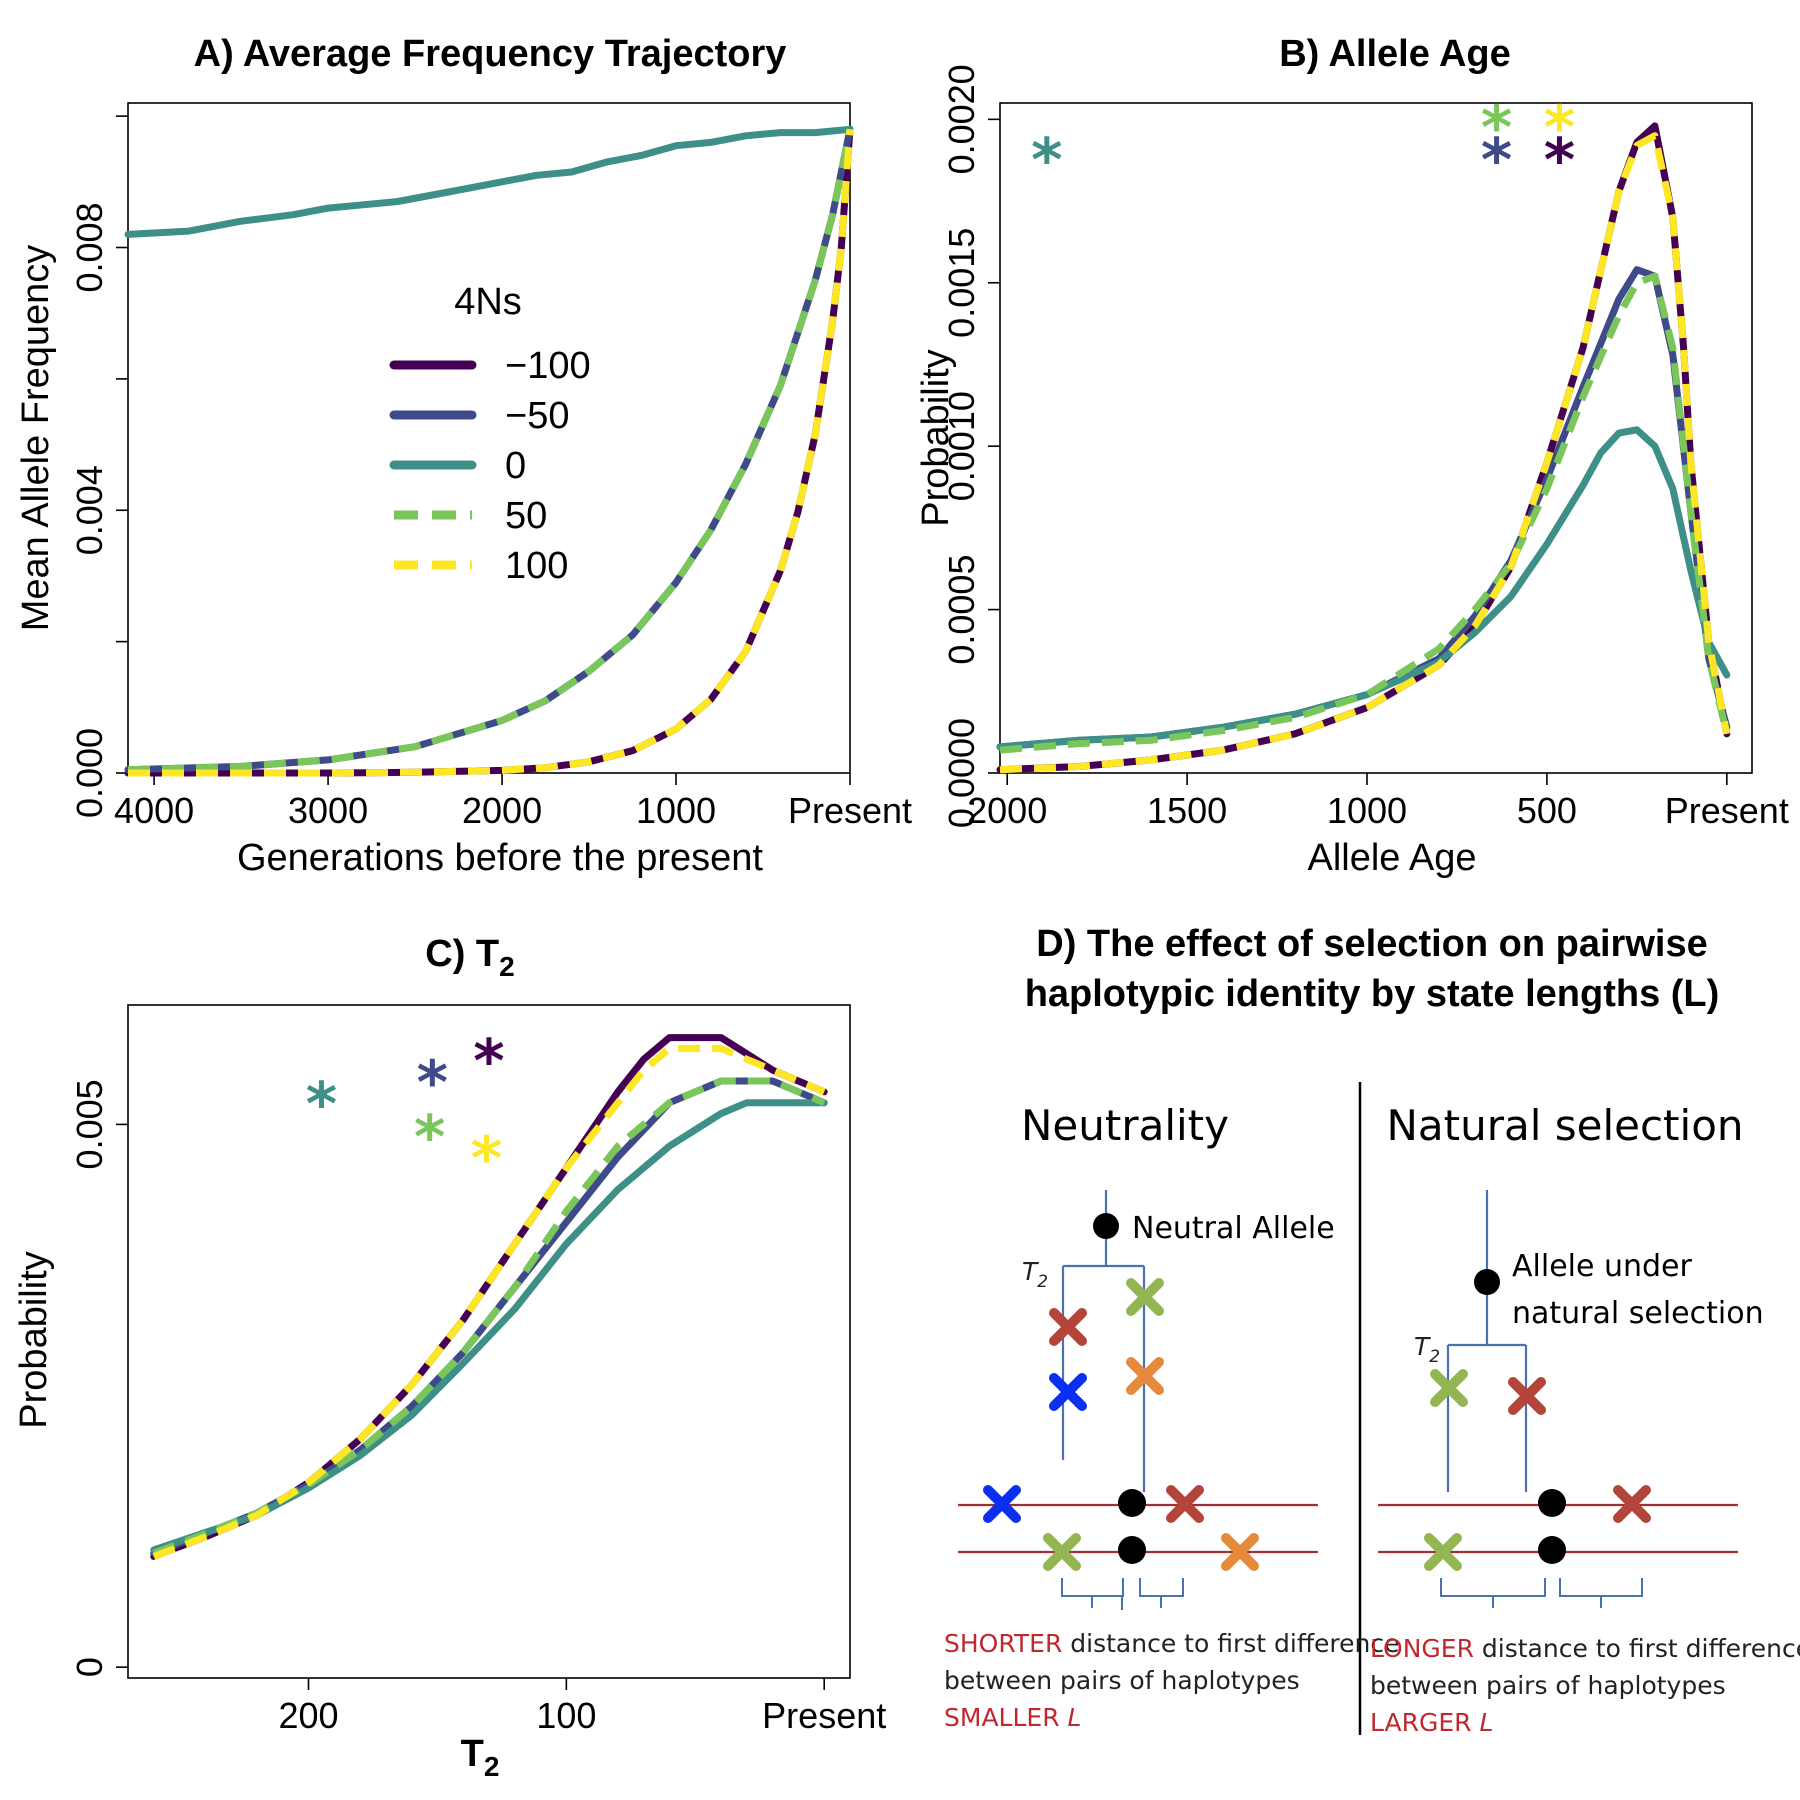 The height and width of the screenshot is (1800, 1800). What do you see at coordinates (480, 1757) in the screenshot?
I see `panel-c-xlabel: T2` at bounding box center [480, 1757].